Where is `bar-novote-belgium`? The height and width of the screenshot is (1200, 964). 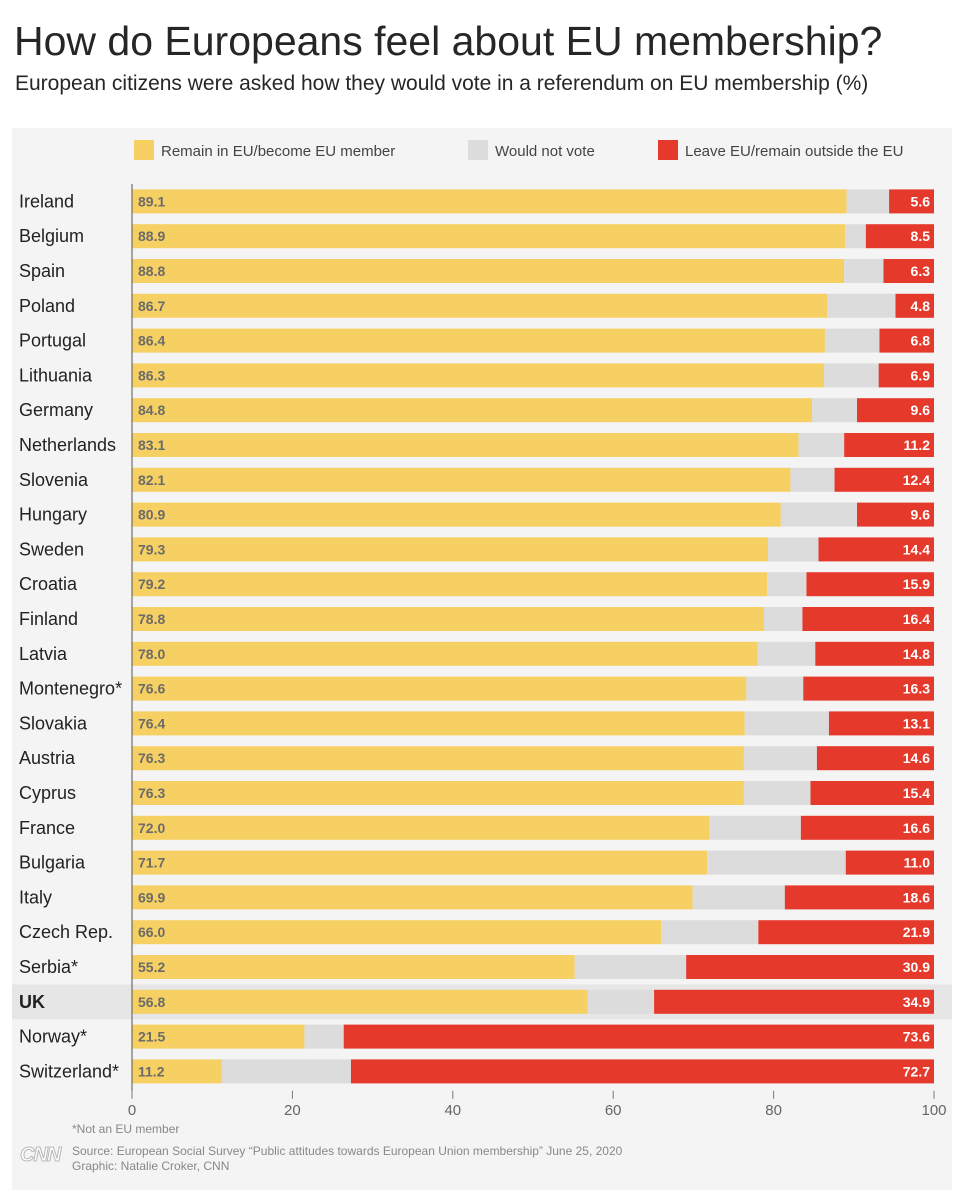 bar-novote-belgium is located at coordinates (855, 236).